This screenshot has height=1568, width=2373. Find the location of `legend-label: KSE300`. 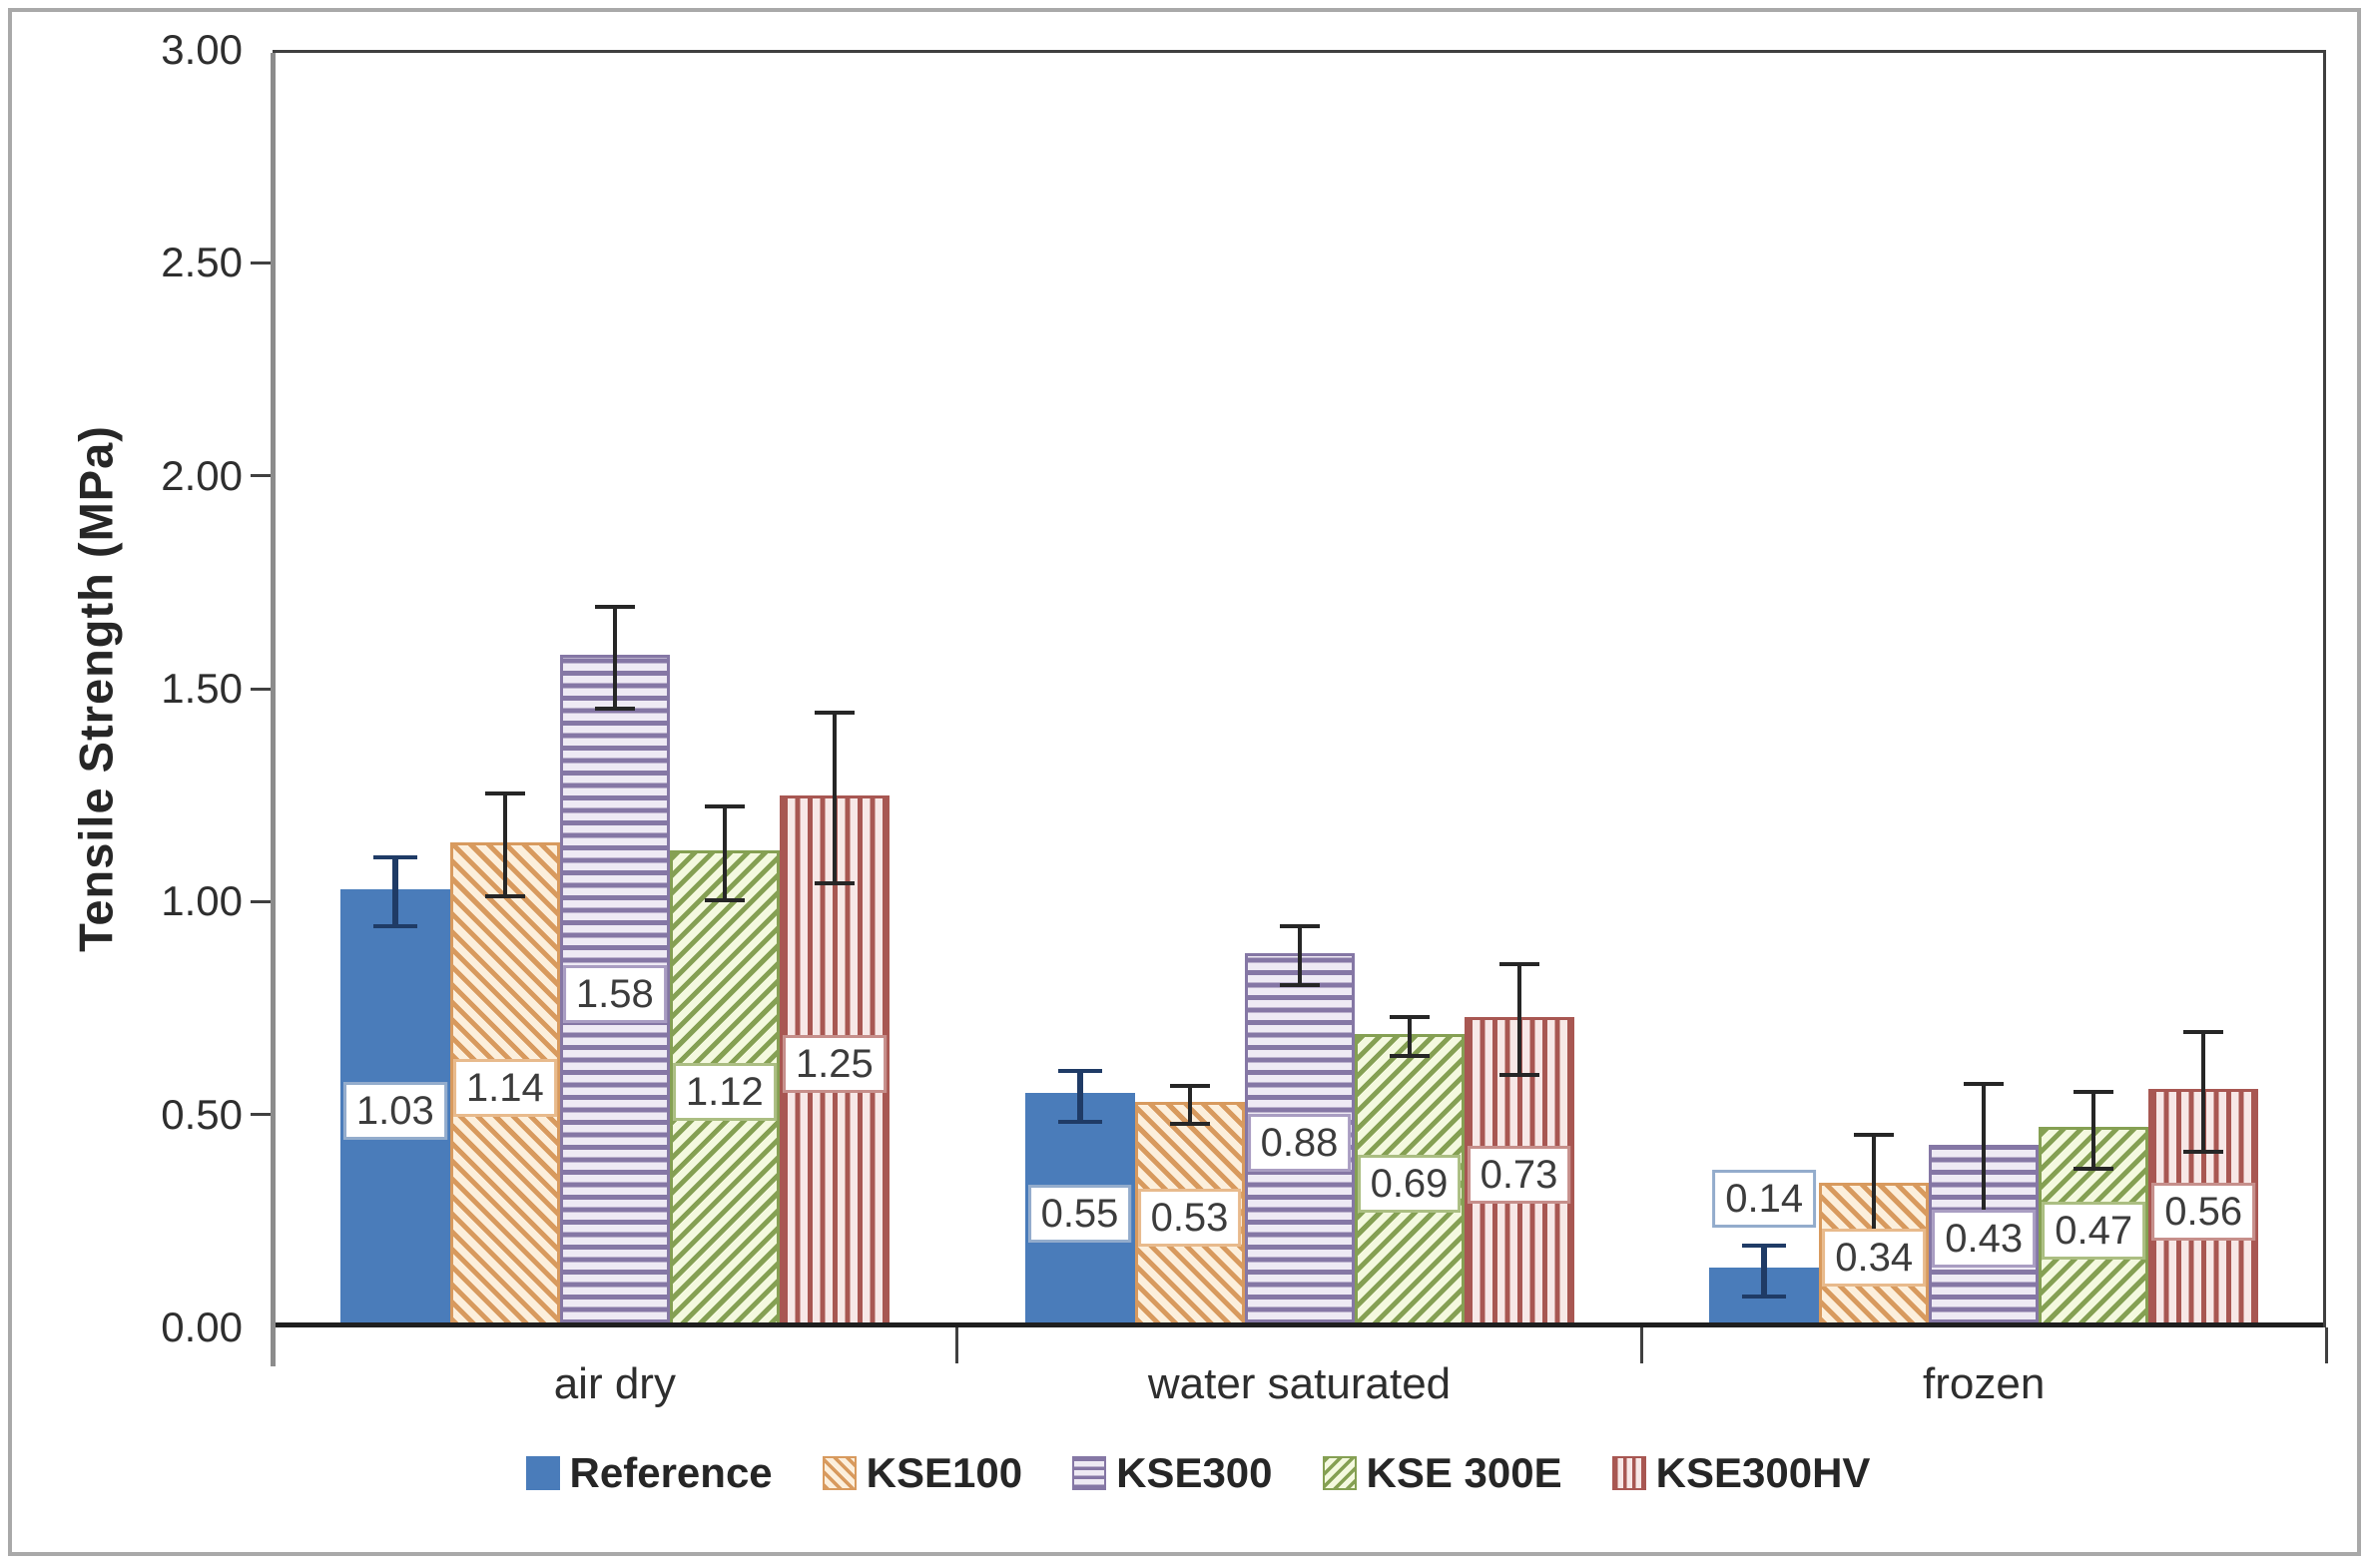

legend-label: KSE300 is located at coordinates (1194, 1472).